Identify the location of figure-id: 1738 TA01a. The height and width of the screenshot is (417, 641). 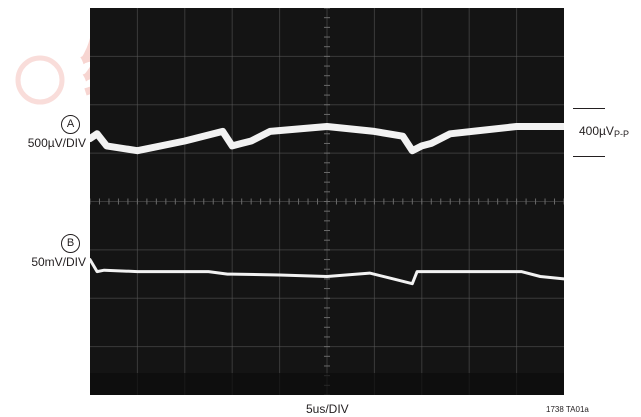
(567, 409).